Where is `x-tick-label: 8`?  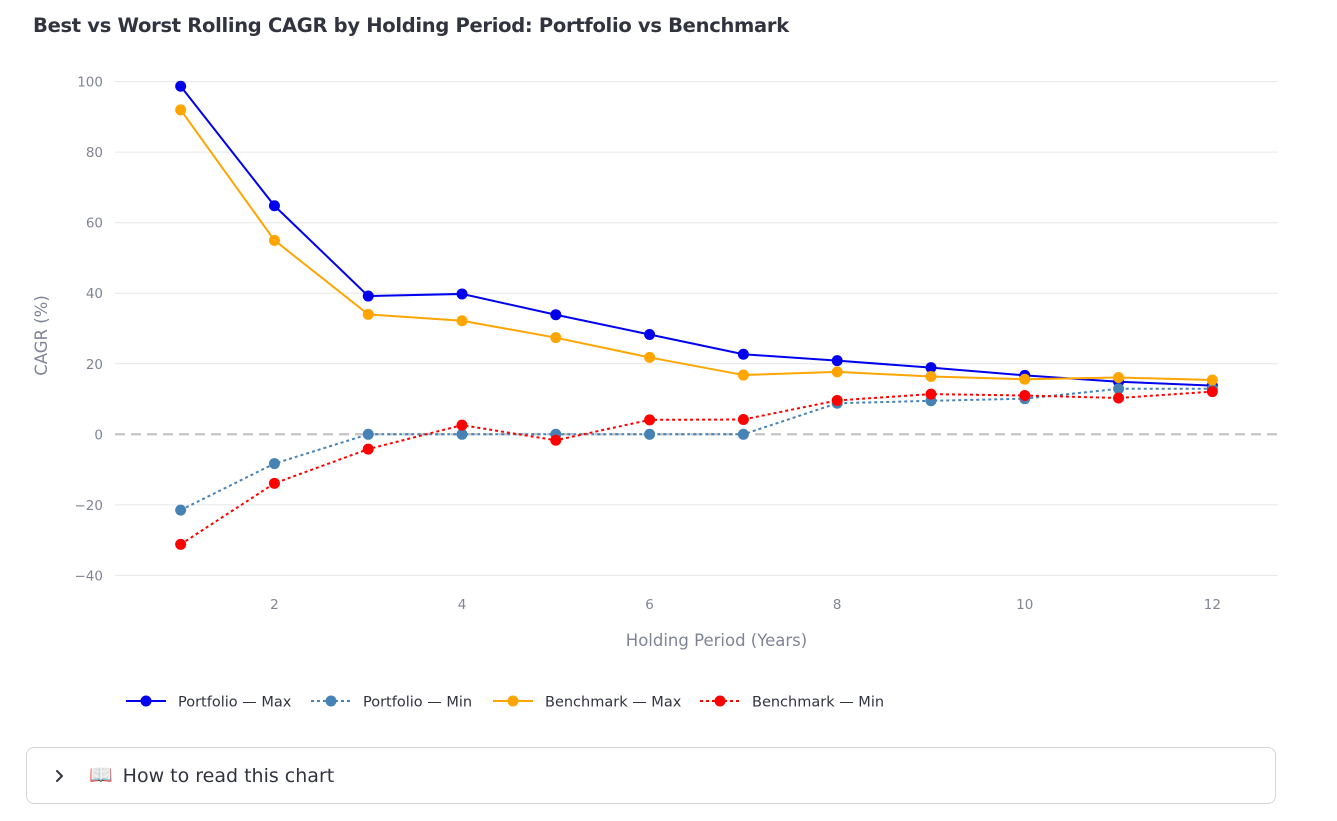
x-tick-label: 8 is located at coordinates (837, 605).